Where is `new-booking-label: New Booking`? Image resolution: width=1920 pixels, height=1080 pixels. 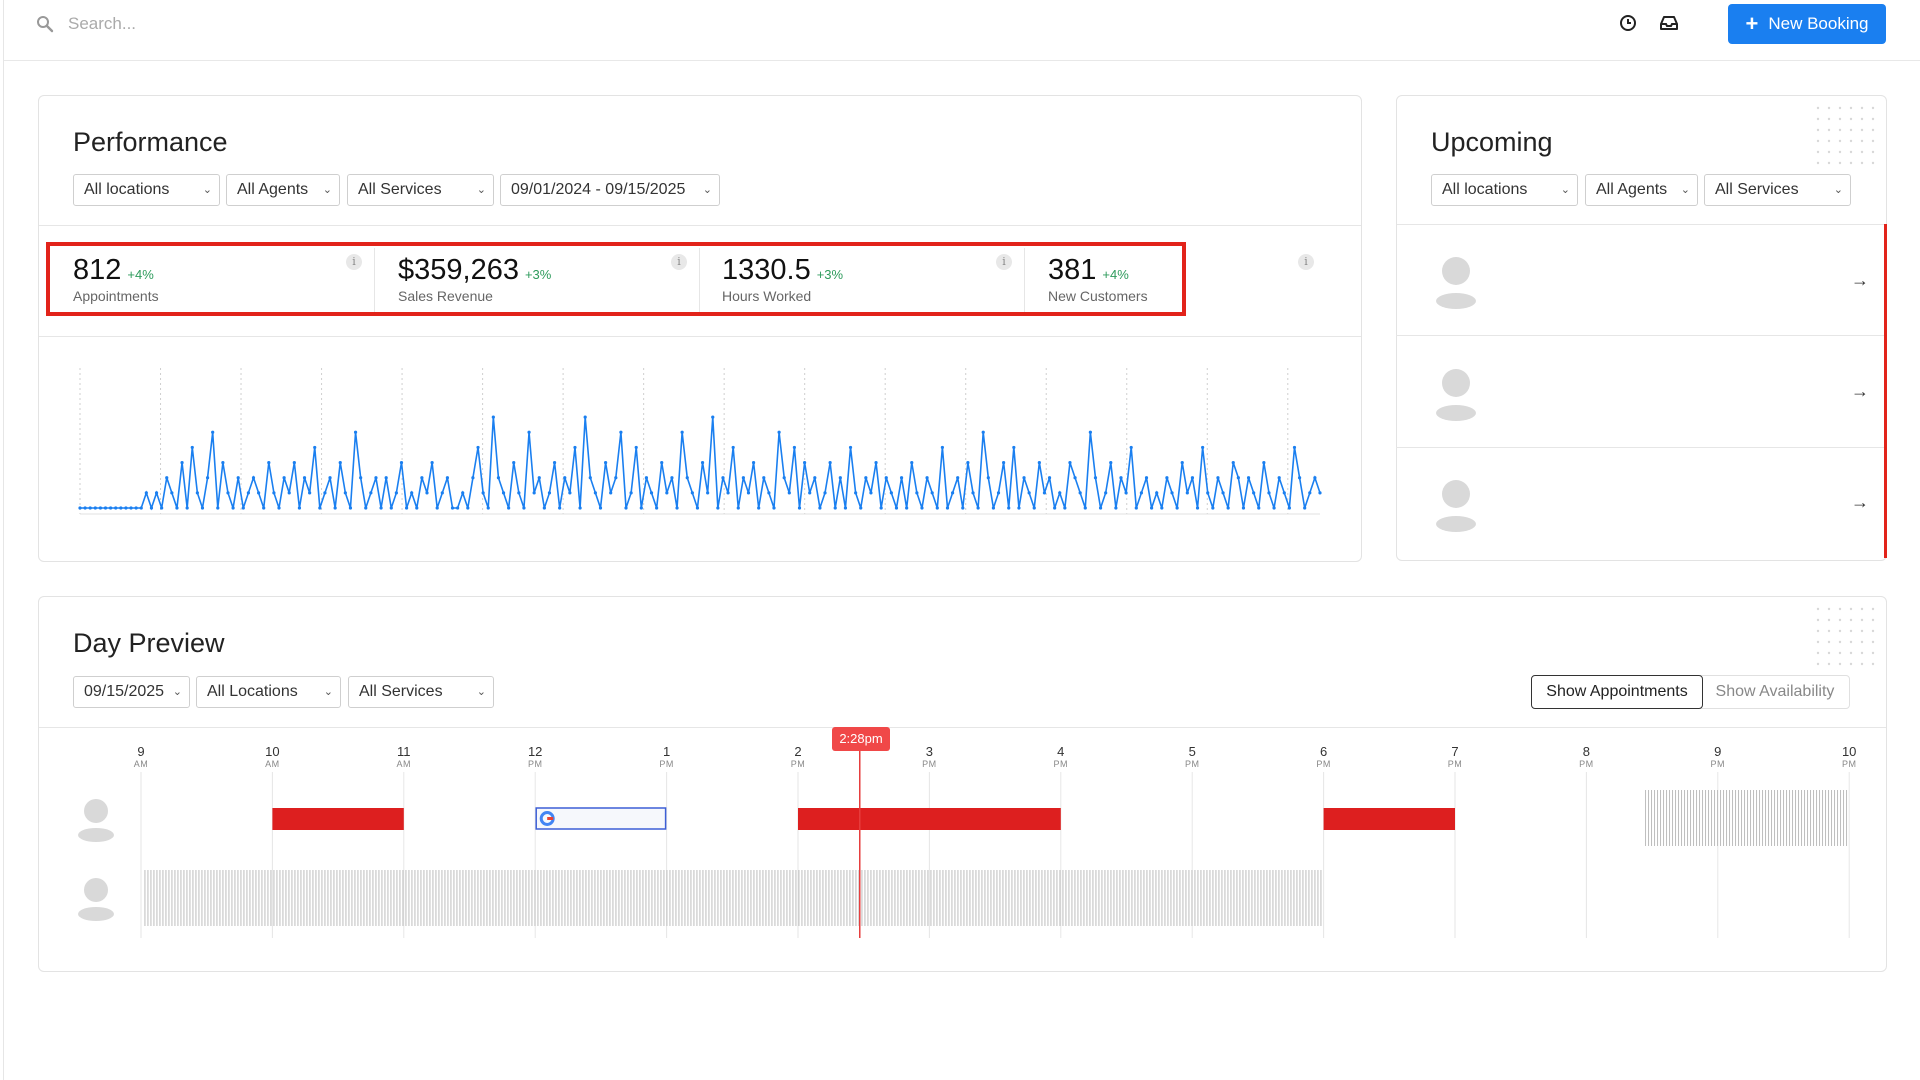 new-booking-label: New Booking is located at coordinates (1818, 23).